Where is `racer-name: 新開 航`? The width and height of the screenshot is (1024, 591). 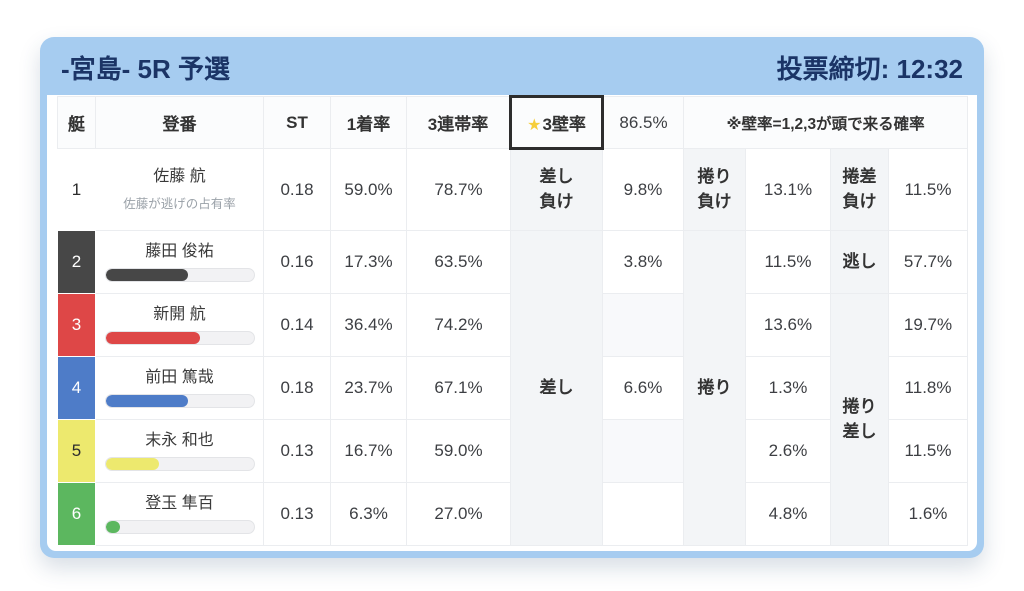
racer-name: 新開 航 is located at coordinates (179, 315).